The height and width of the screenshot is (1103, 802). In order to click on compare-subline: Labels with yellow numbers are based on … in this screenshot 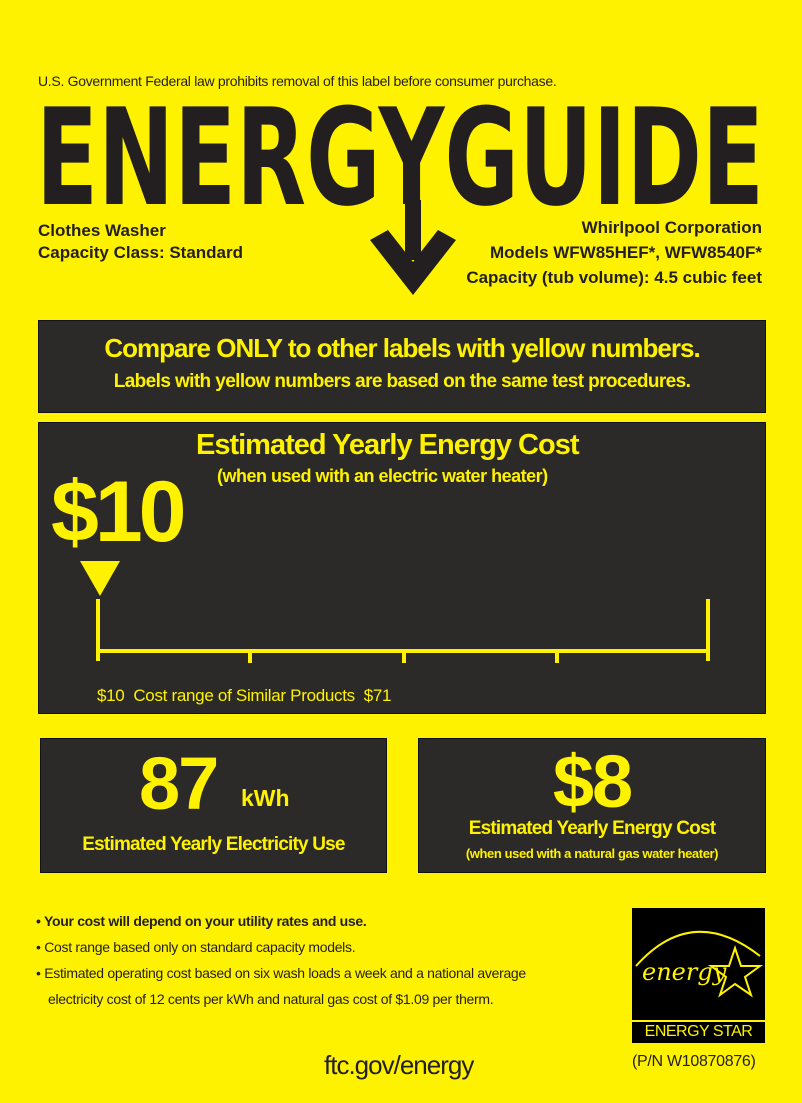, I will do `click(402, 381)`.